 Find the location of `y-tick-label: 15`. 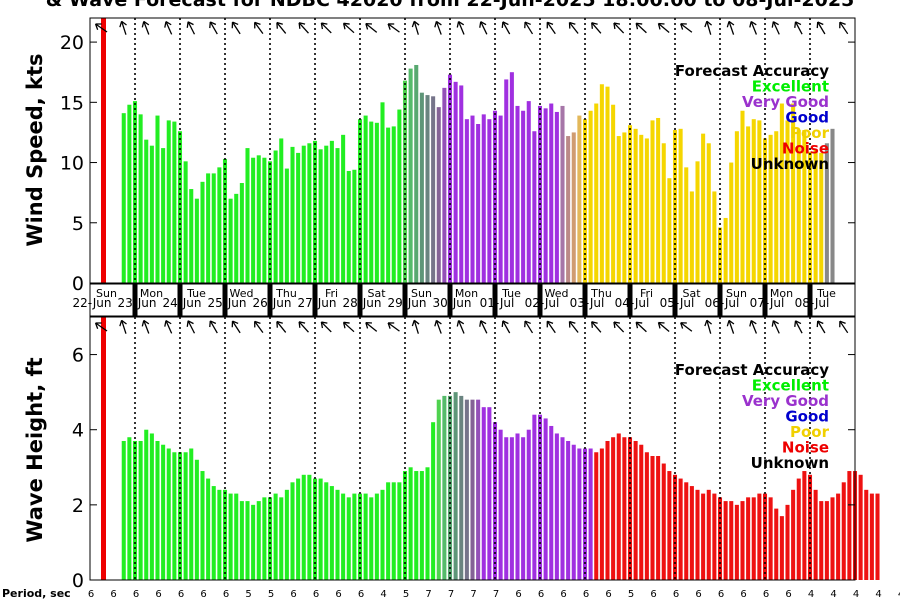

y-tick-label: 15 is located at coordinates (72, 103).